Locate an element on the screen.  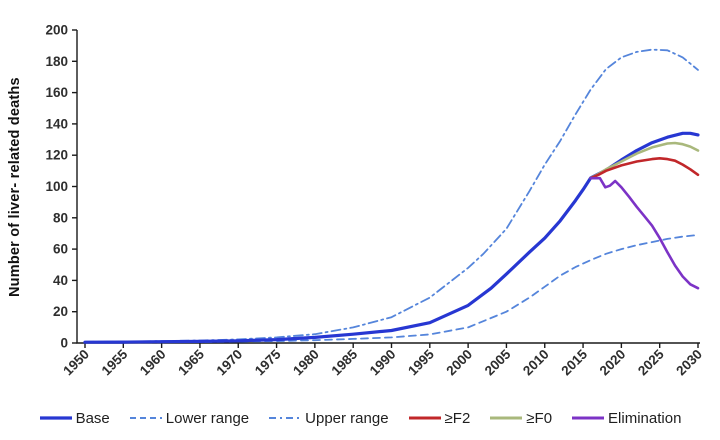
legend-label-base: Base is located at coordinates (92, 418).